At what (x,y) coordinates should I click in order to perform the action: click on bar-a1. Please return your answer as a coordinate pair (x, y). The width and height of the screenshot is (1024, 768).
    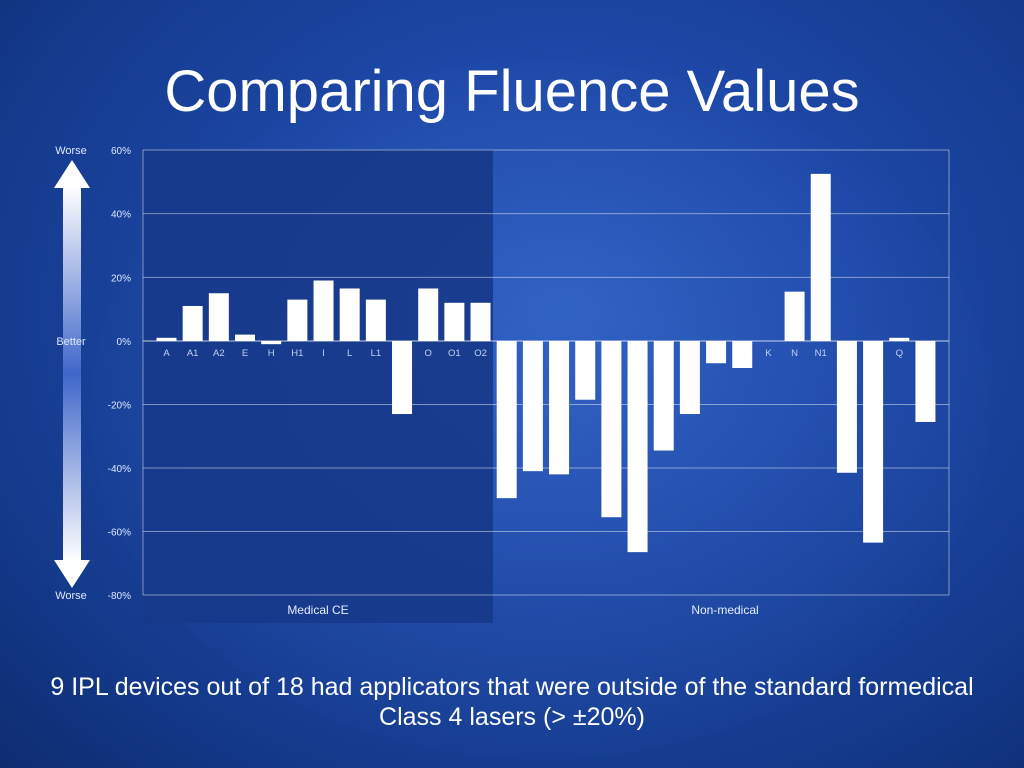
    Looking at the image, I should click on (192, 323).